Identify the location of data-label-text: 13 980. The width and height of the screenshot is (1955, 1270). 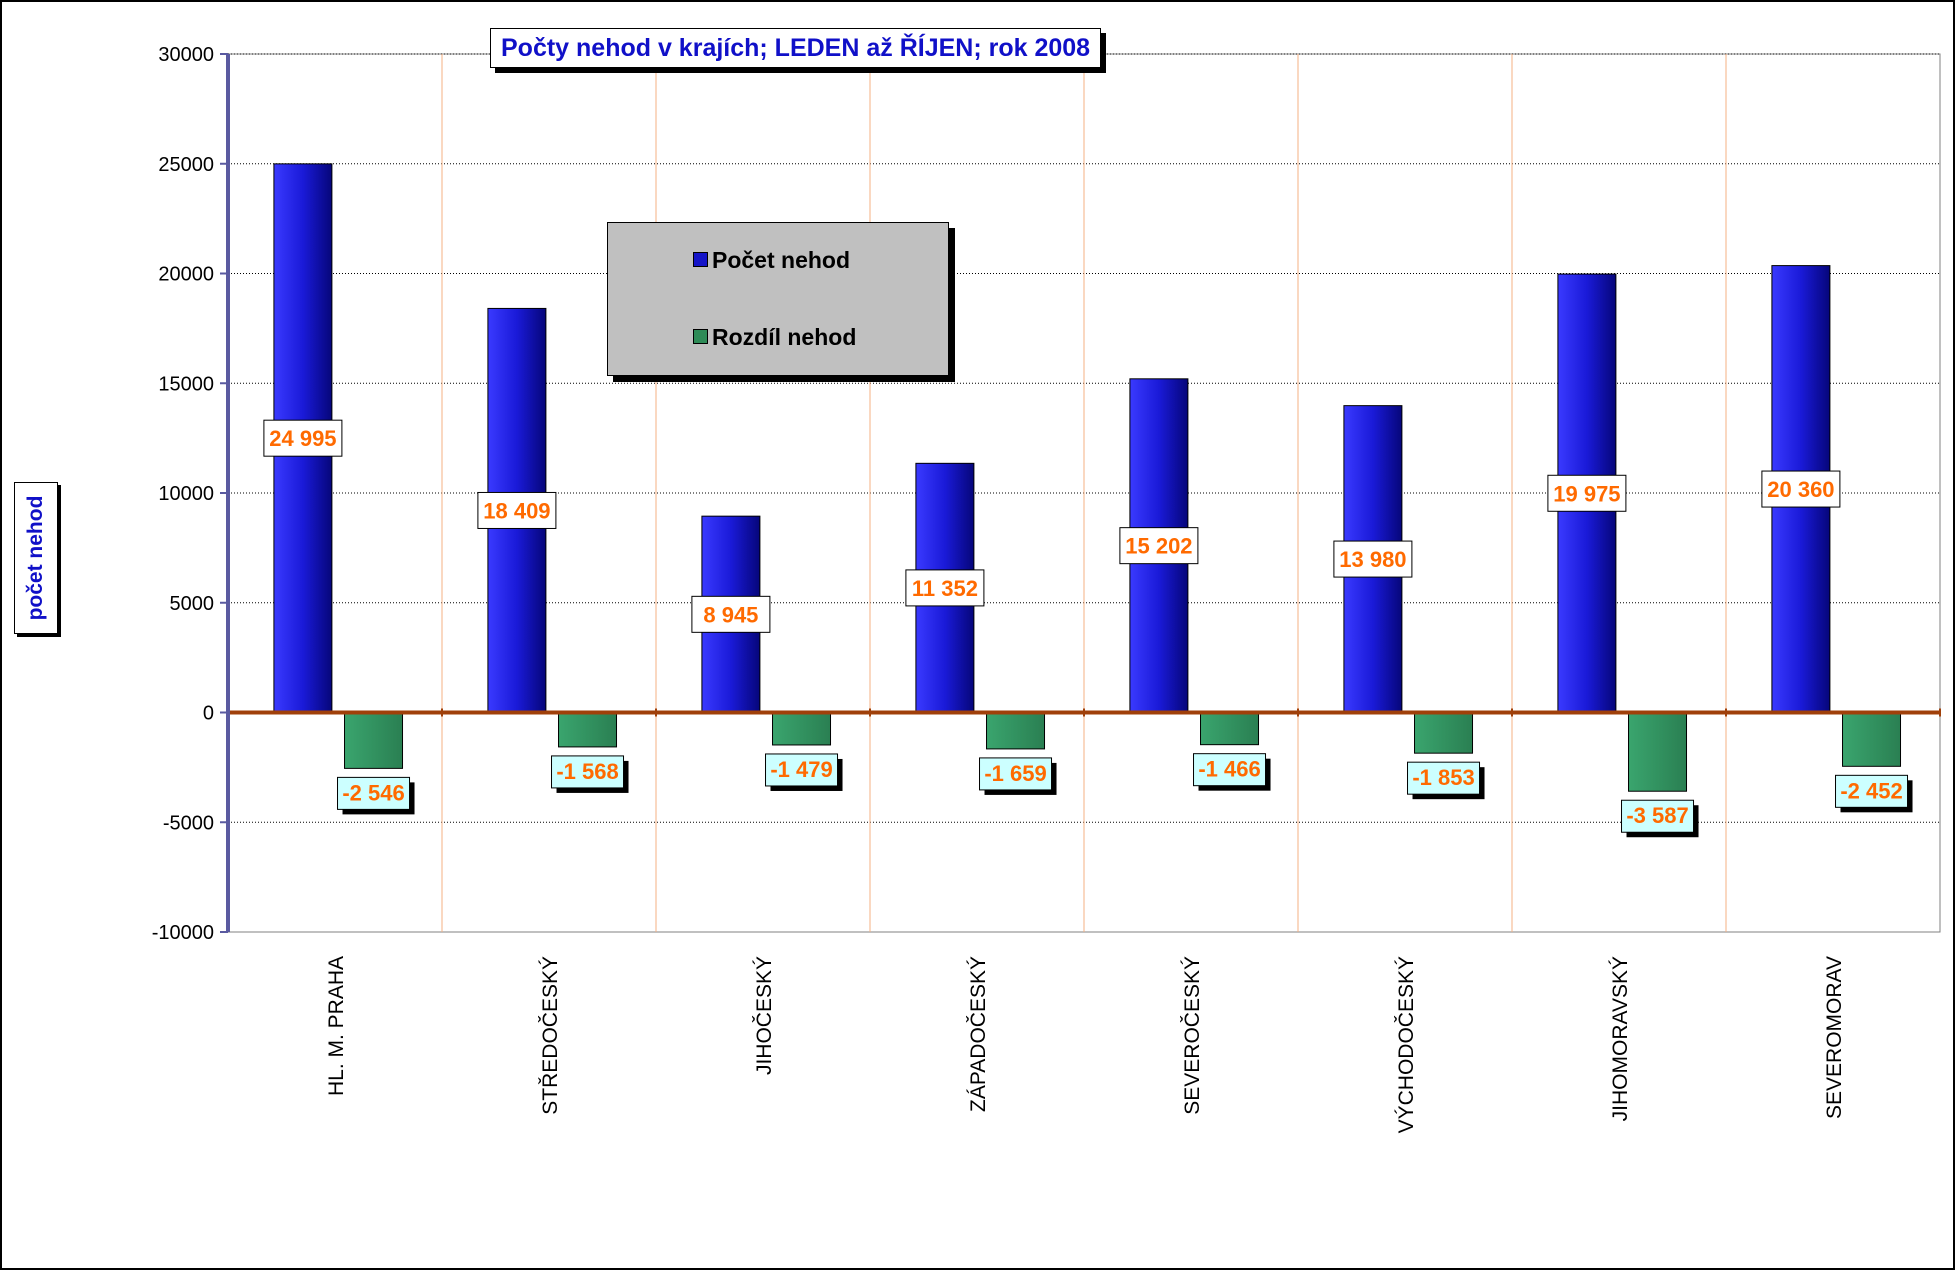
(1372, 559).